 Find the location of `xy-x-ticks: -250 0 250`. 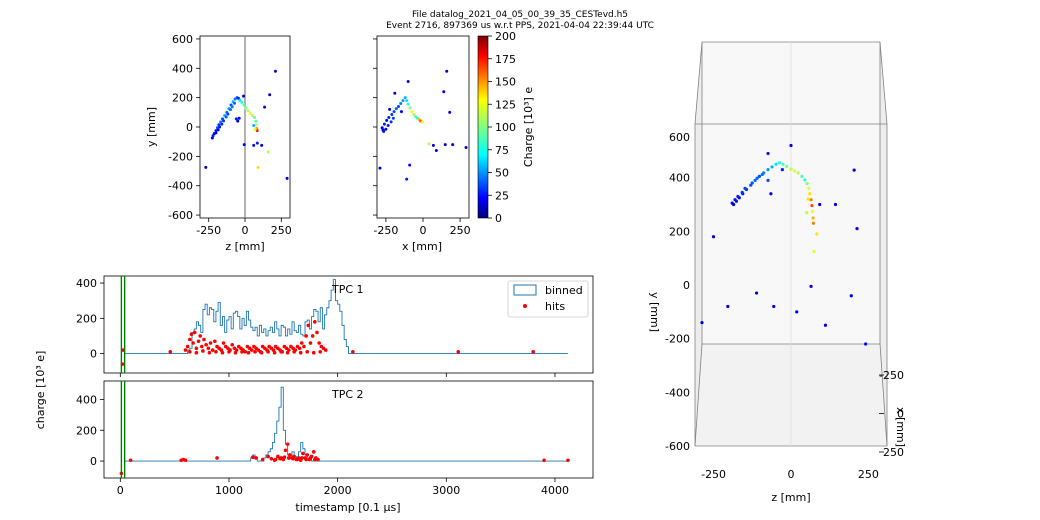

xy-x-ticks: -250 0 250 is located at coordinates (422, 227).